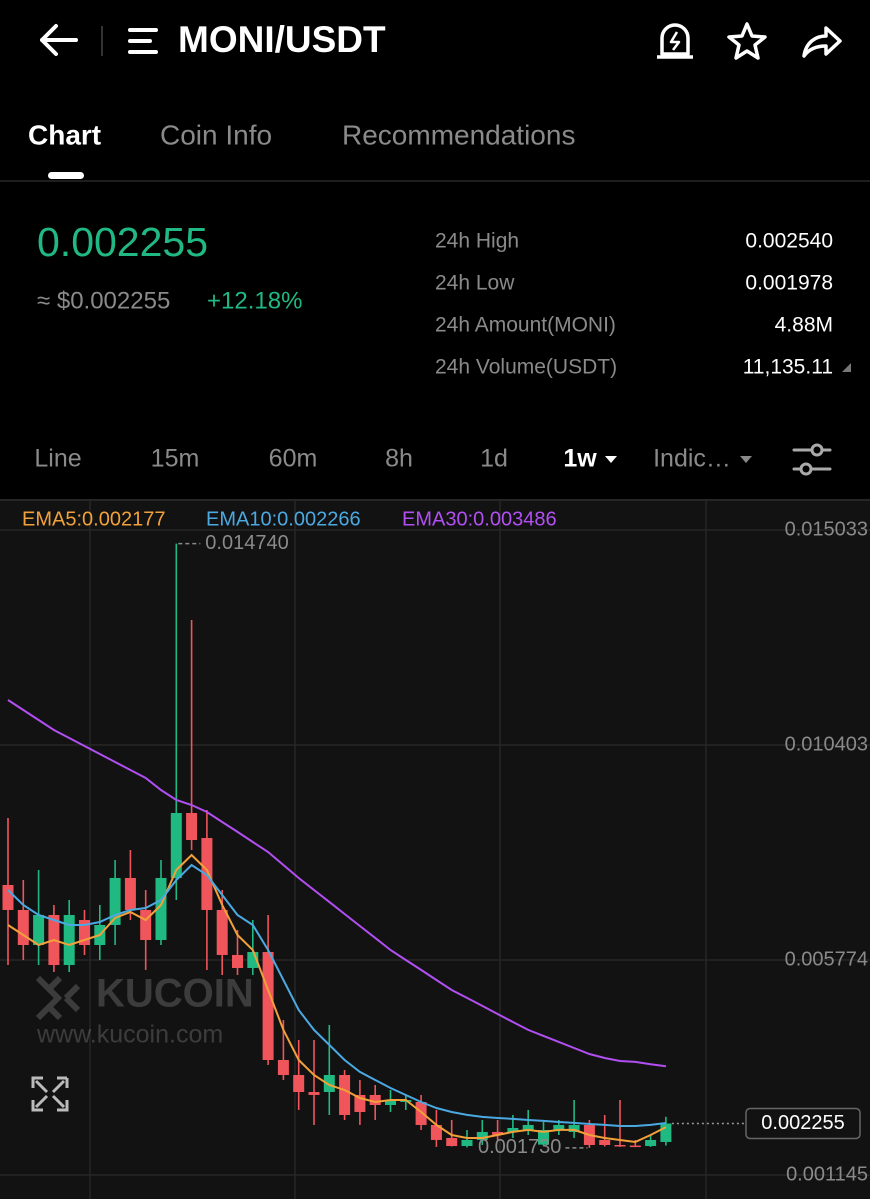 The width and height of the screenshot is (870, 1199). I want to click on tab: Coin Info, so click(216, 134).